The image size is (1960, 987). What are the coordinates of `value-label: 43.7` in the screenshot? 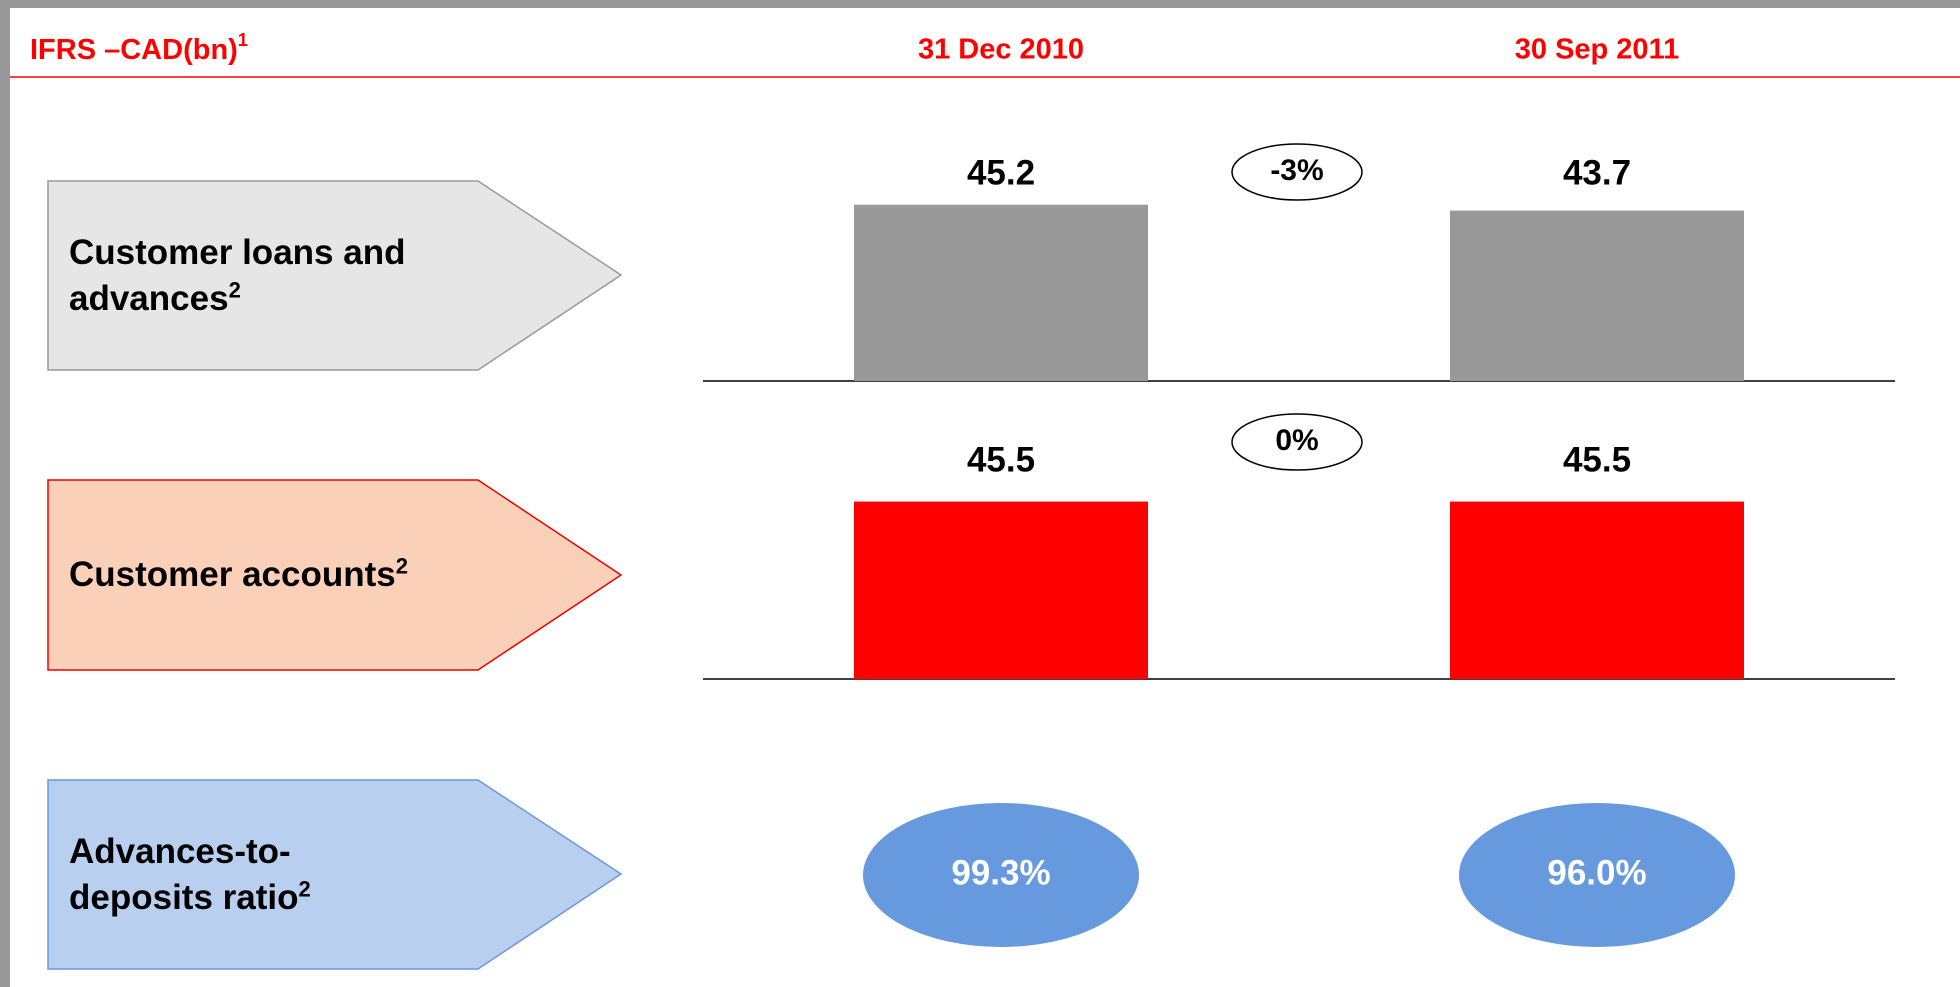 It's located at (1597, 172).